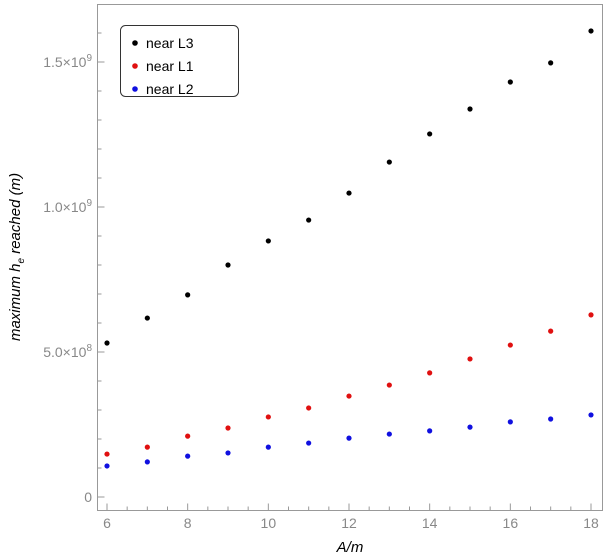 Image resolution: width=608 pixels, height=560 pixels. I want to click on x-tick-label: 10, so click(269, 523).